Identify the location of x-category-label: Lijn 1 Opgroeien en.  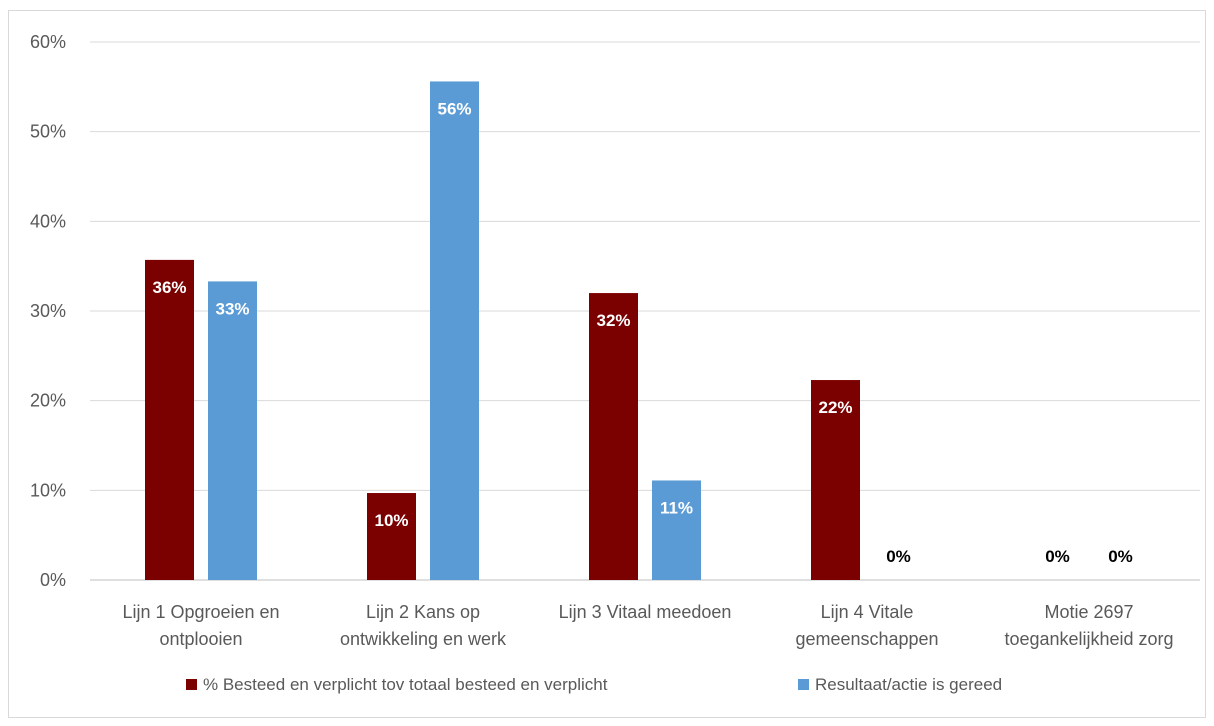
(200, 612).